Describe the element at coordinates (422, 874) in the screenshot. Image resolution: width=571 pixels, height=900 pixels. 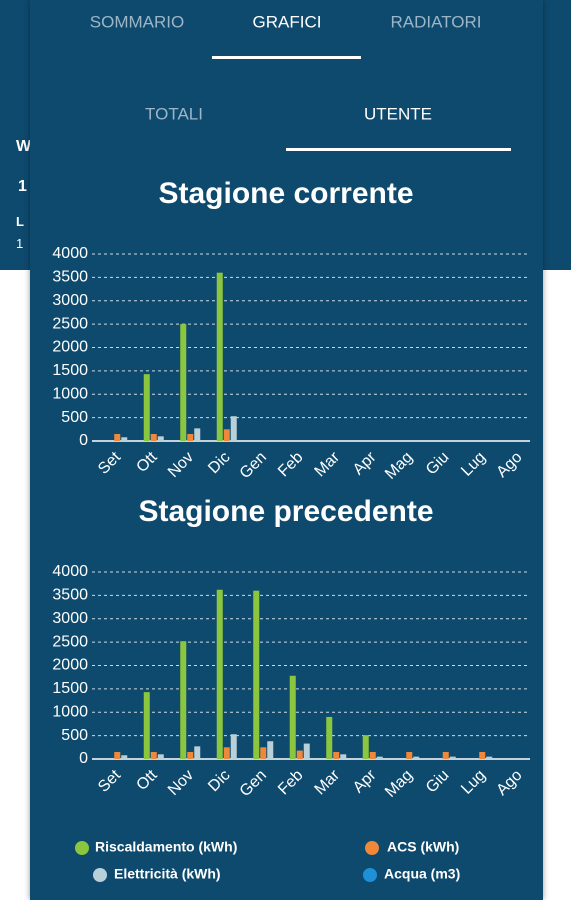
I see `legend-label: Acqua (m3)` at that location.